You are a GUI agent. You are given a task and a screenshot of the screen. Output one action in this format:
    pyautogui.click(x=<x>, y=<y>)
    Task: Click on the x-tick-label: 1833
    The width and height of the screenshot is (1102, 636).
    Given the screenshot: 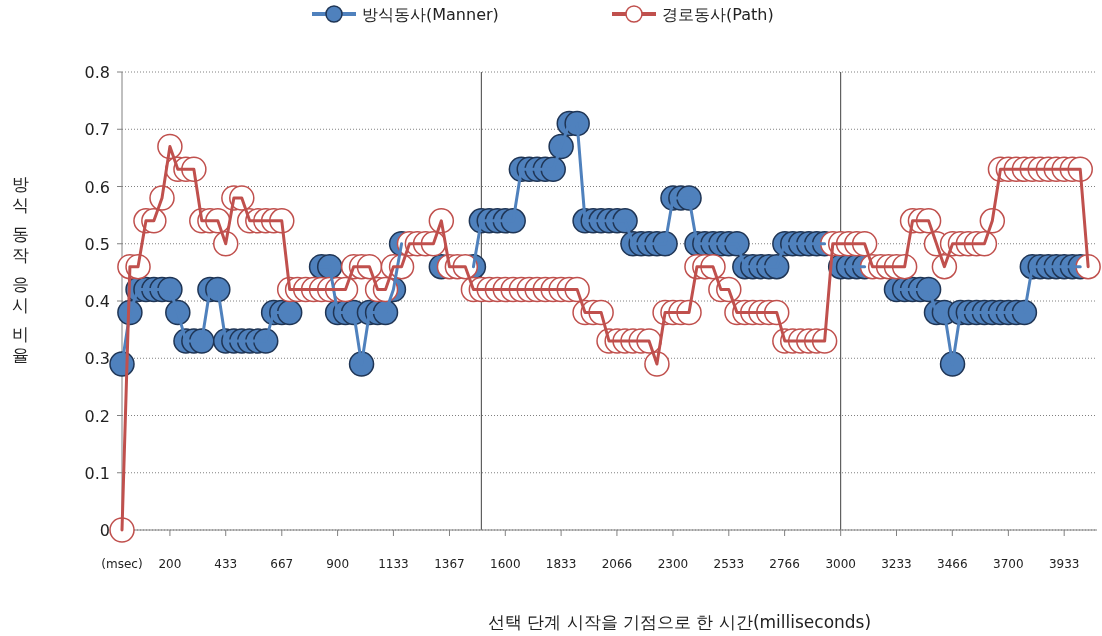 What is the action you would take?
    pyautogui.click(x=561, y=564)
    